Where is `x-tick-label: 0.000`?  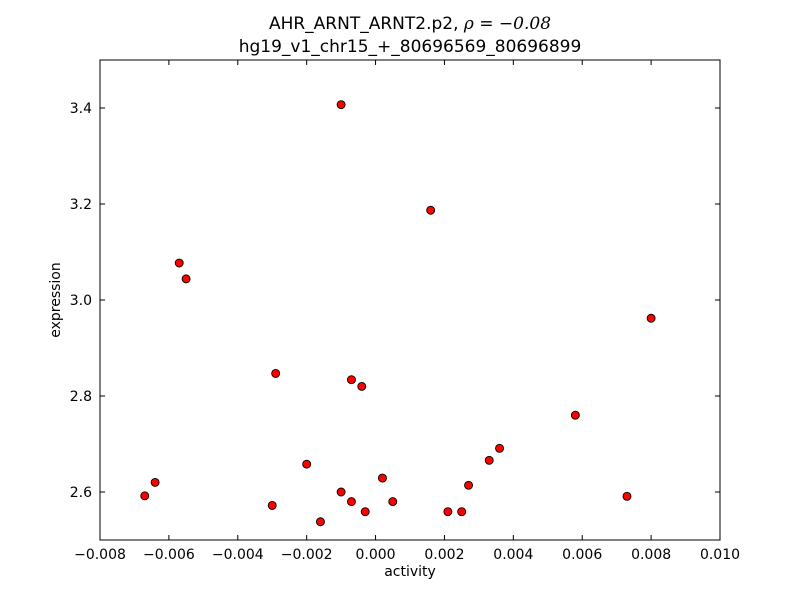 x-tick-label: 0.000 is located at coordinates (376, 555).